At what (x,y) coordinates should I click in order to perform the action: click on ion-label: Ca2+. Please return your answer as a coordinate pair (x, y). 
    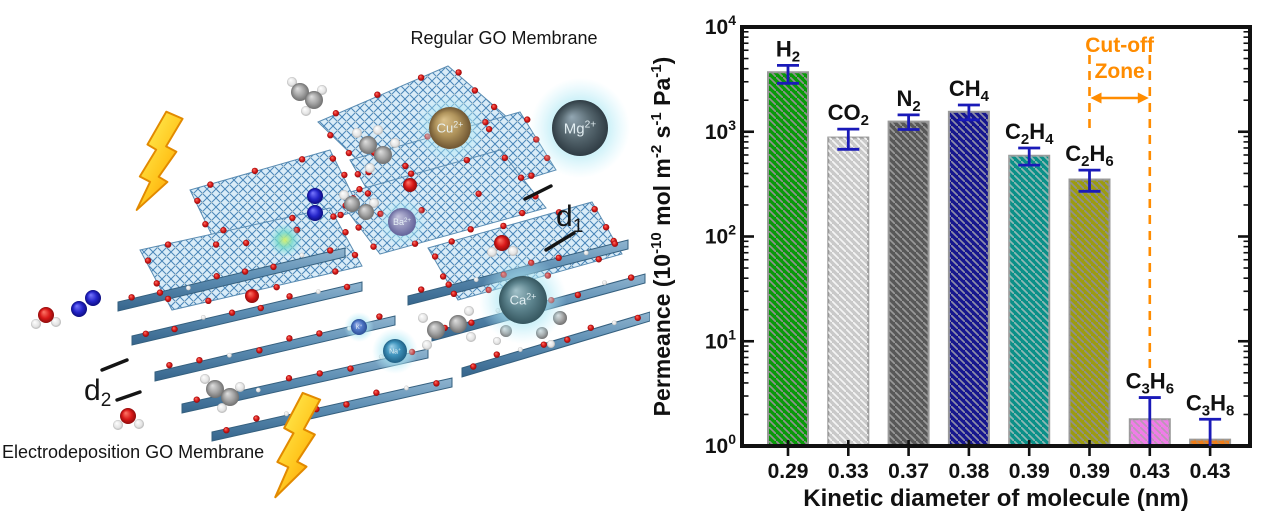
    Looking at the image, I should click on (523, 300).